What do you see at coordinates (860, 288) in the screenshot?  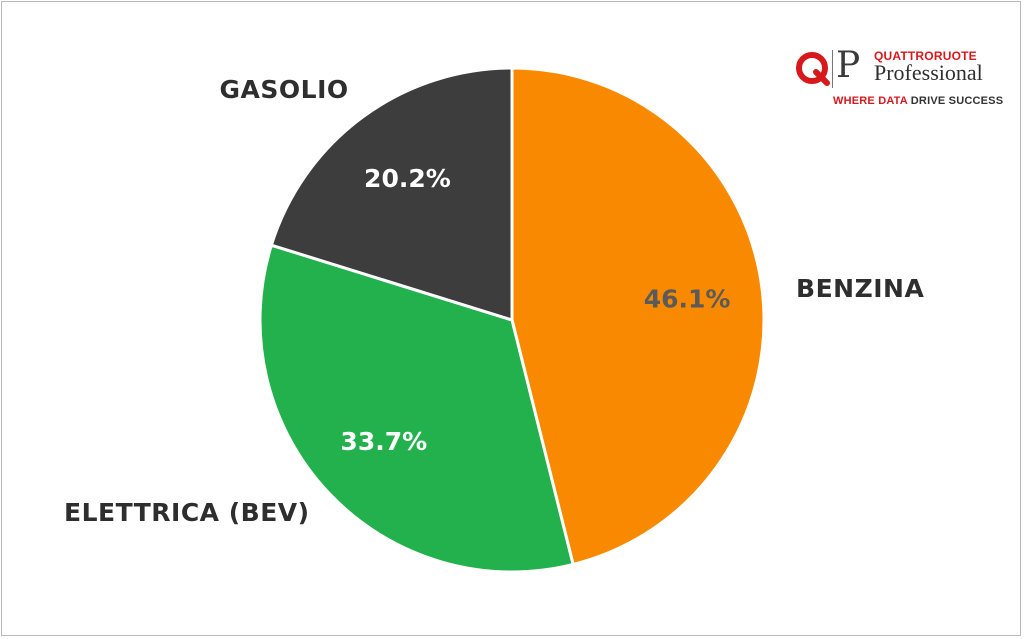 I see `pie-category-label: BENZINA` at bounding box center [860, 288].